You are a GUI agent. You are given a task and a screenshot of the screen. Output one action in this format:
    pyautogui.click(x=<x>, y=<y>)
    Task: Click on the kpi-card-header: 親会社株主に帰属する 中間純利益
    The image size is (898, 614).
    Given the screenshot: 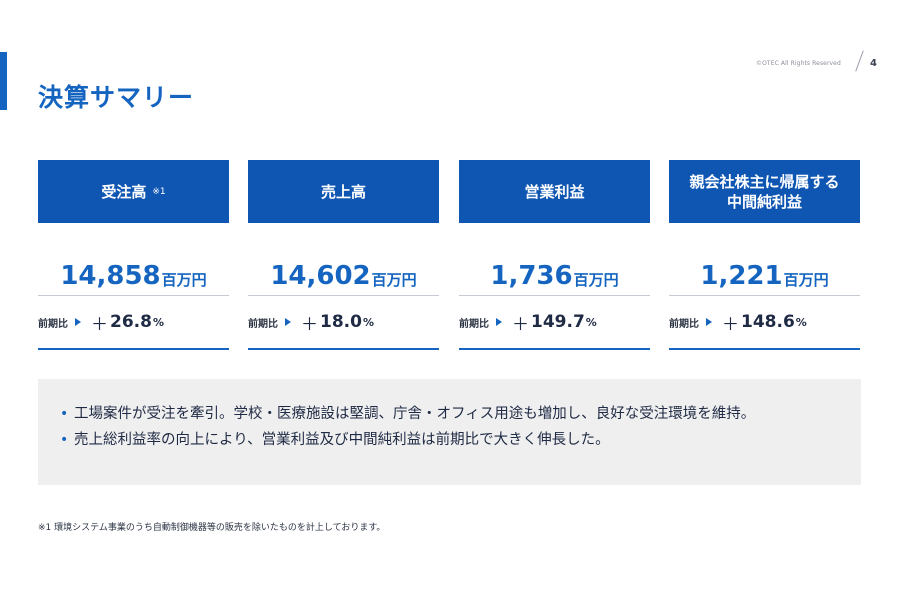 What is the action you would take?
    pyautogui.click(x=764, y=191)
    